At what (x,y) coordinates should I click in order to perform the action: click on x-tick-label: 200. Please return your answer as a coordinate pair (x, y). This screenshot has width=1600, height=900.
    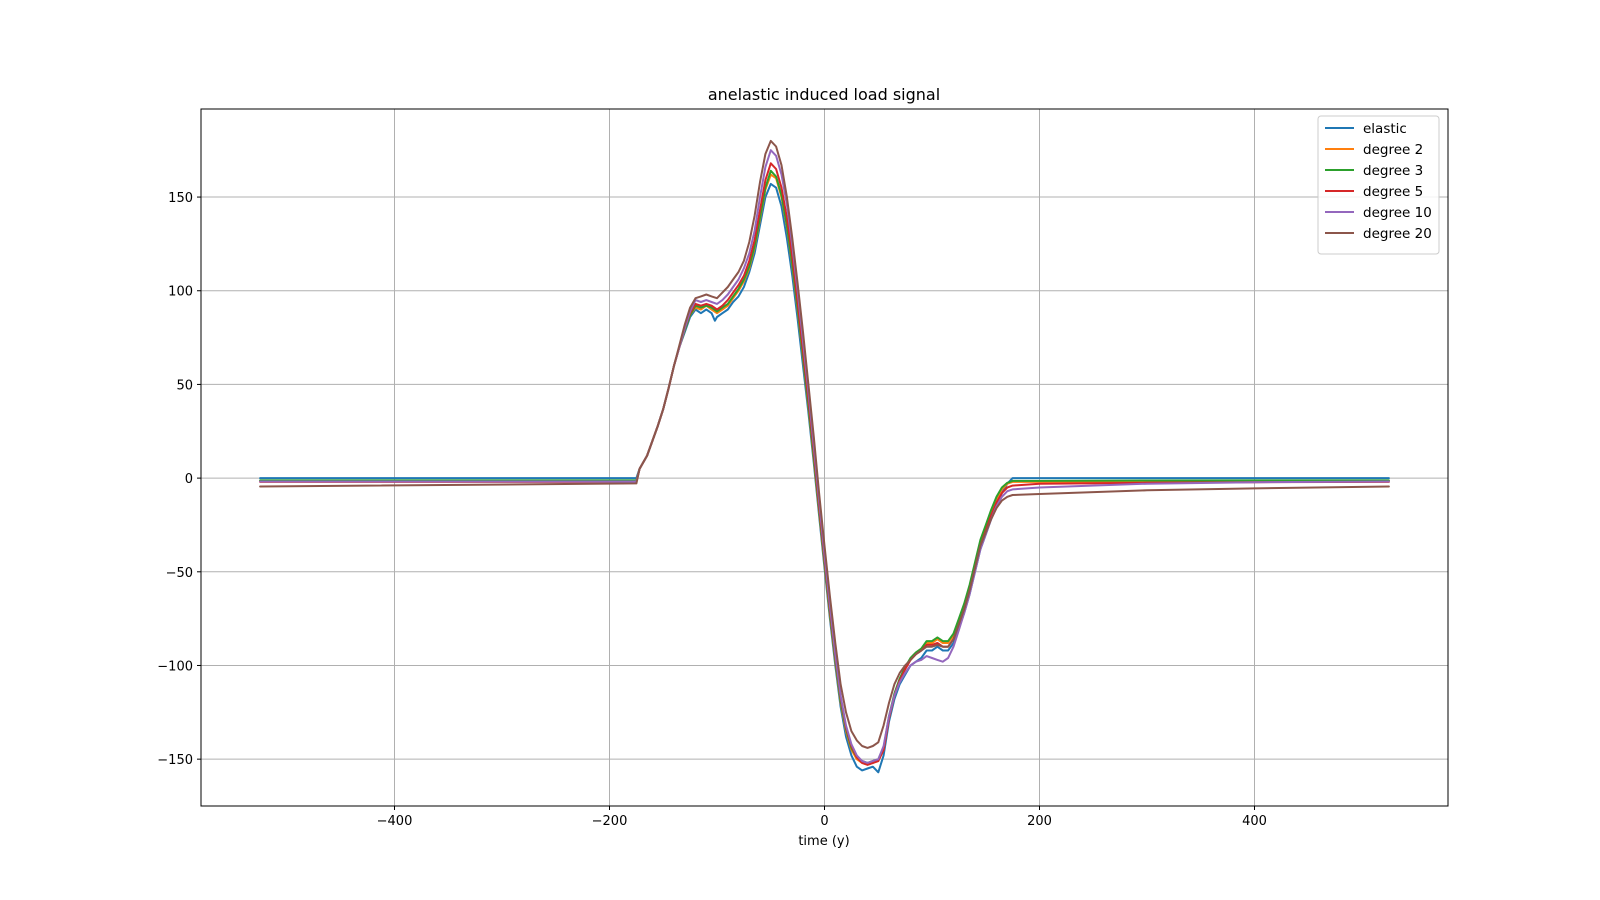
    Looking at the image, I should click on (1039, 821).